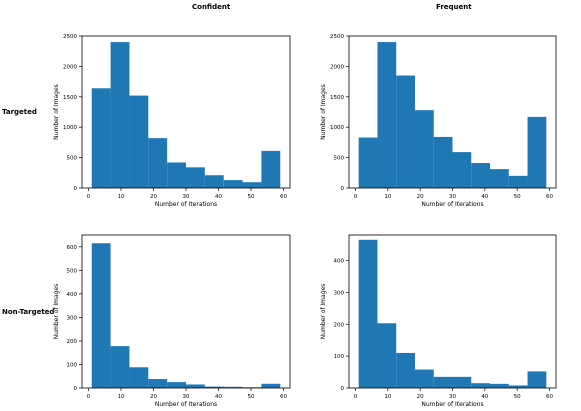 The height and width of the screenshot is (411, 581). I want to click on column-title-frequent: Frequent, so click(454, 7).